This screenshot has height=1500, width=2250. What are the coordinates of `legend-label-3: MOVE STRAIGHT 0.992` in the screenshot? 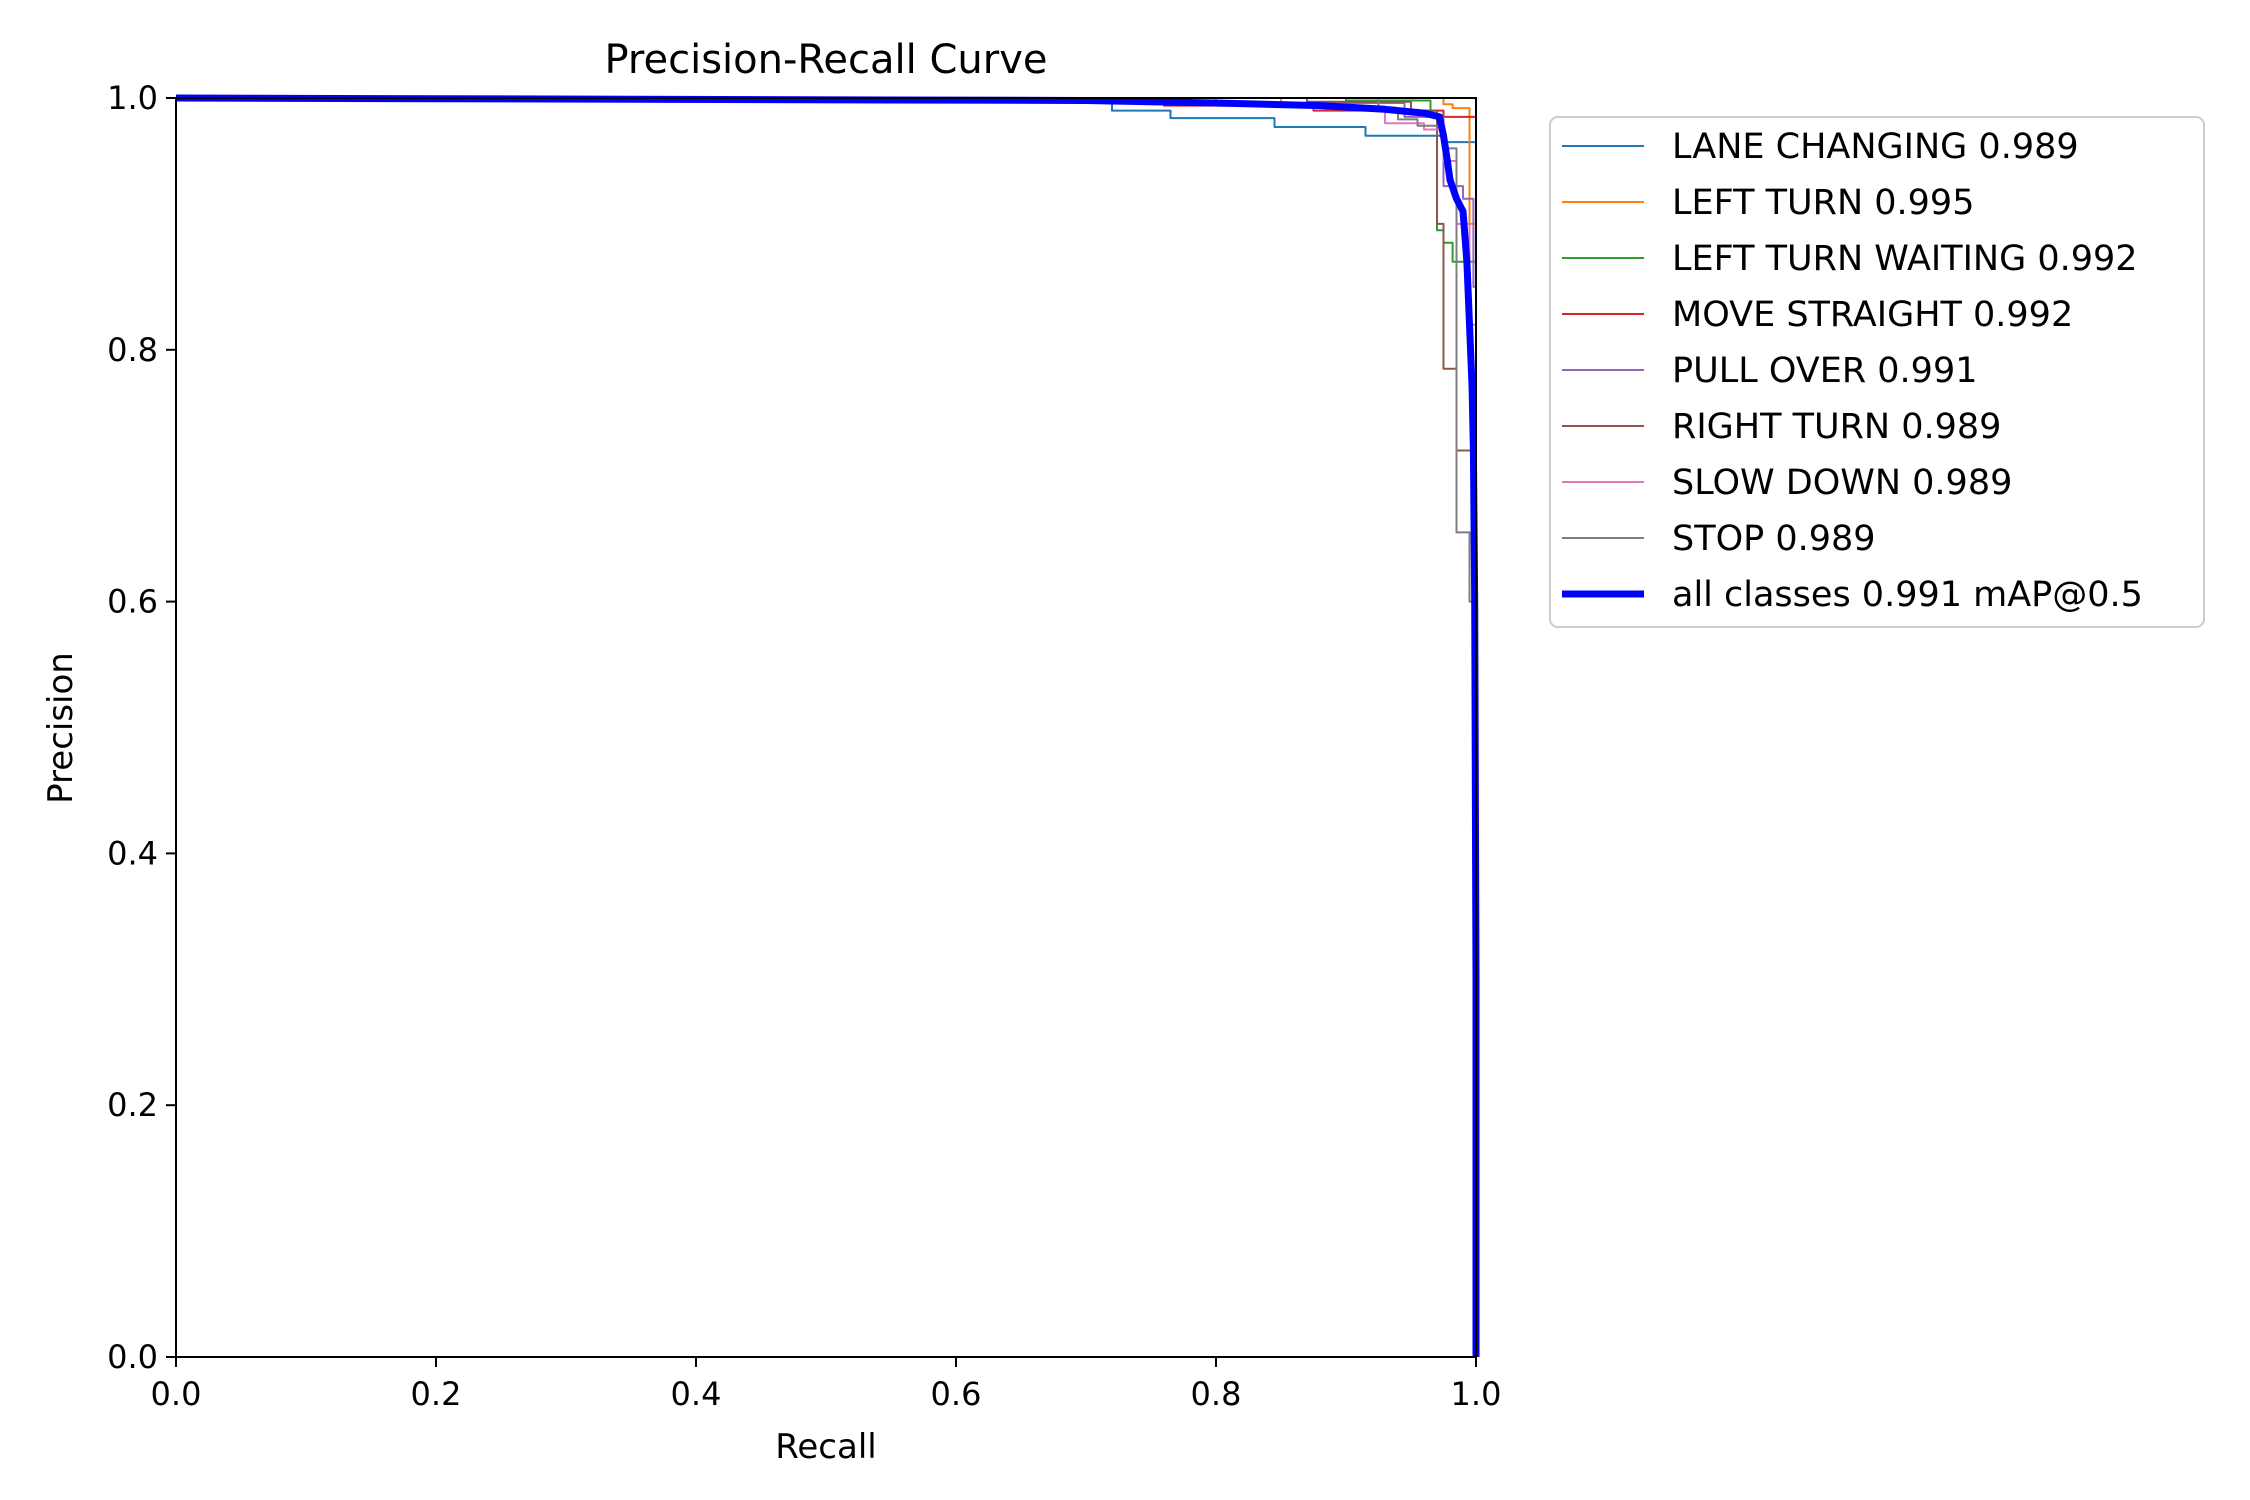 It's located at (1872, 315).